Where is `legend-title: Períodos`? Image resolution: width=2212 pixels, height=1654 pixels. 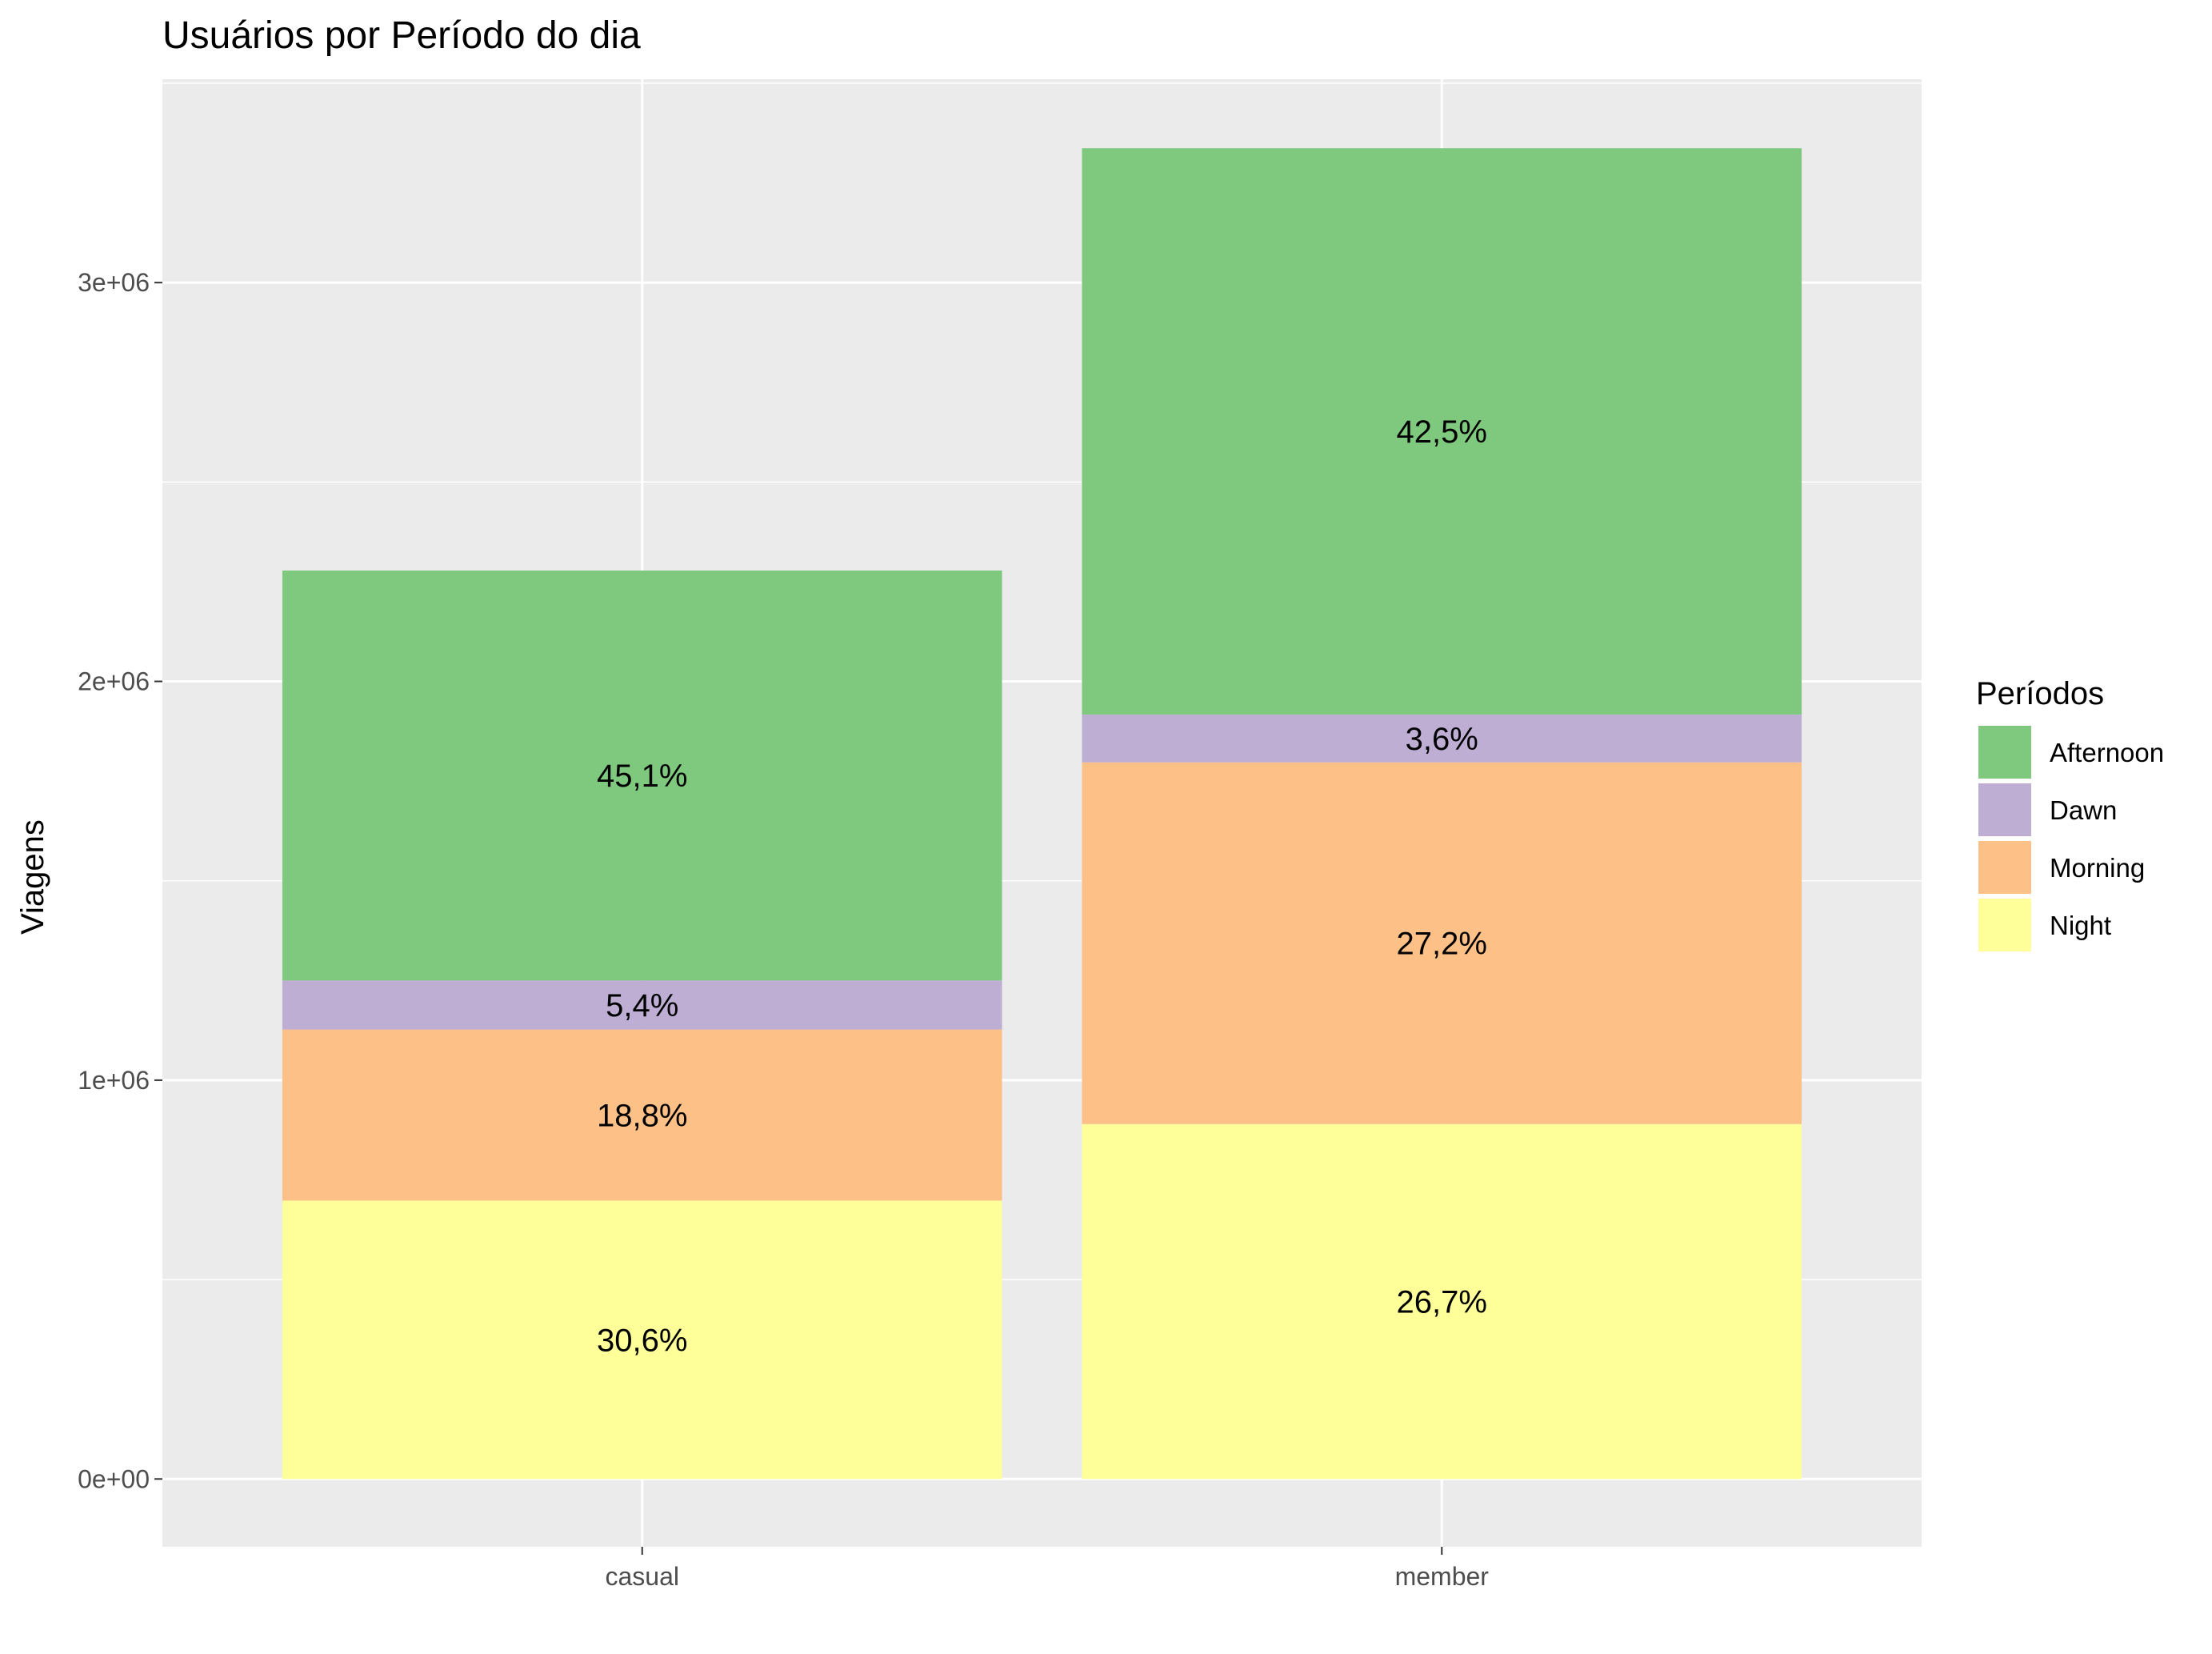 legend-title: Períodos is located at coordinates (2040, 693).